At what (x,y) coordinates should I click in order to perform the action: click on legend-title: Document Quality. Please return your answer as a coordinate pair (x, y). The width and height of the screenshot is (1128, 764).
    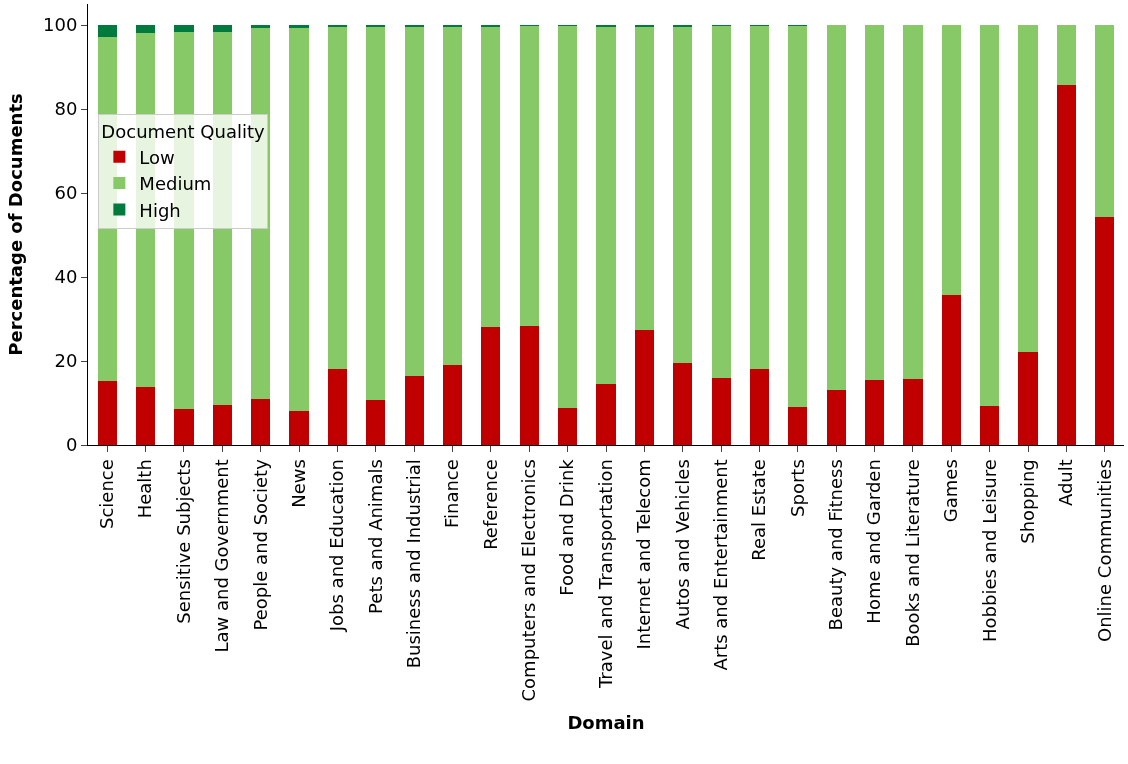
    Looking at the image, I should click on (183, 132).